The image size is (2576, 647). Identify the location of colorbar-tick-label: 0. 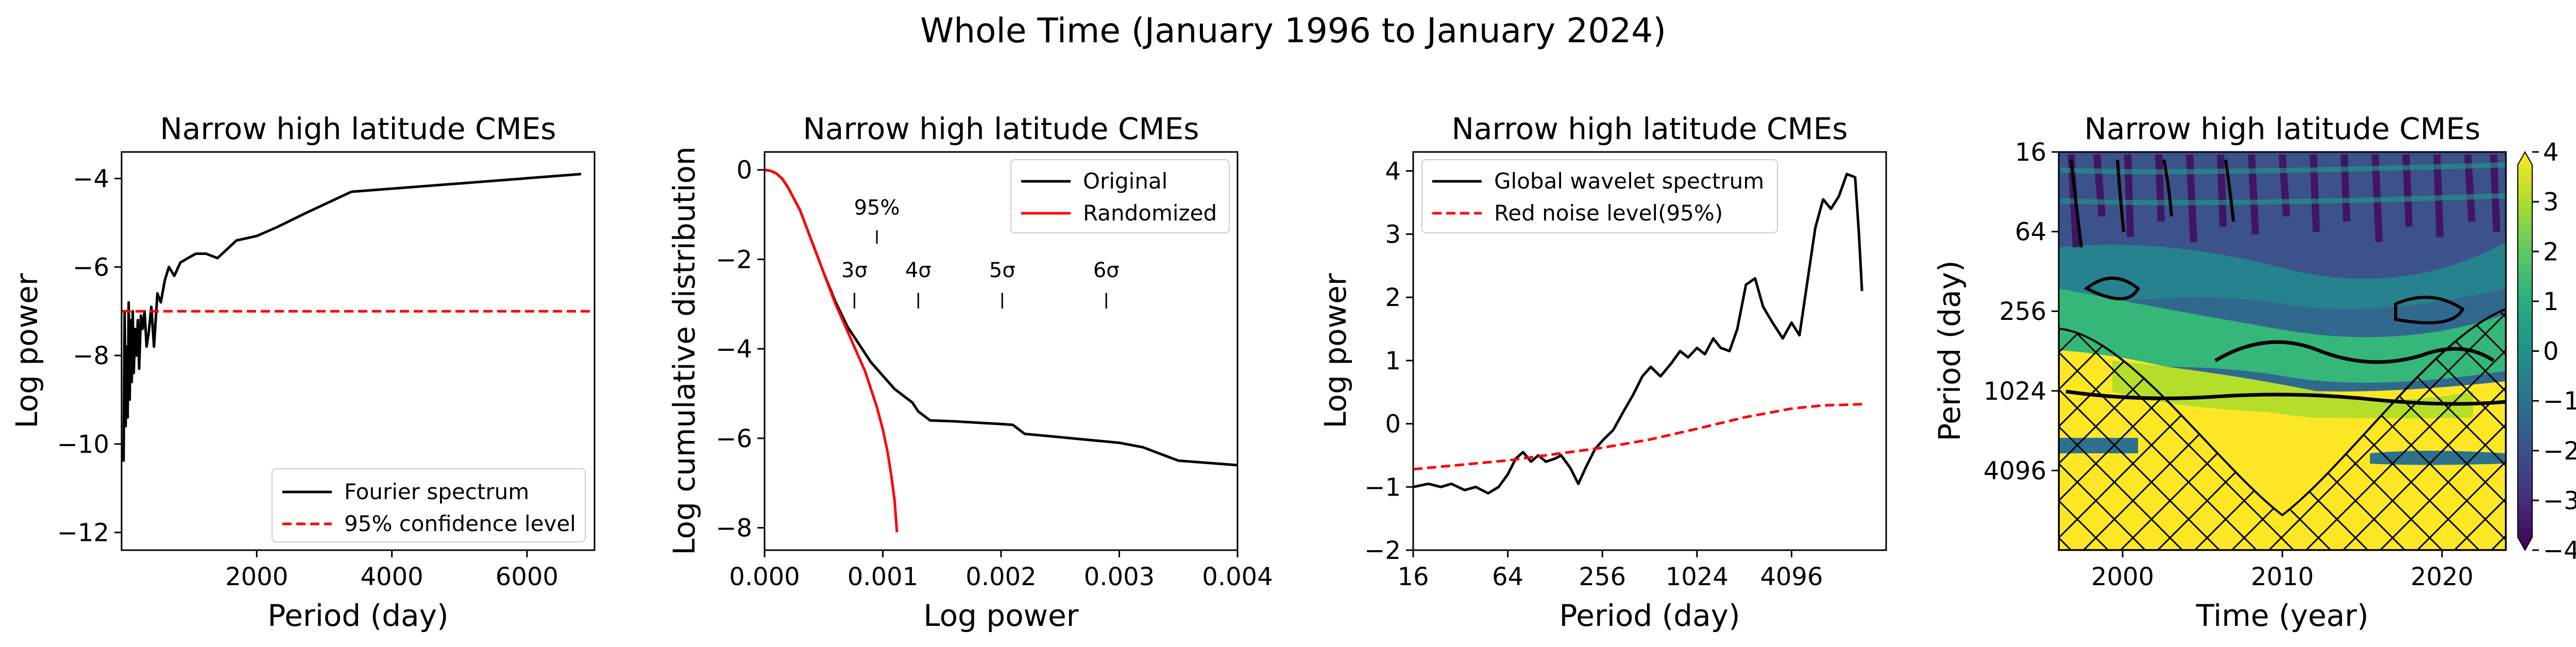
(2551, 351).